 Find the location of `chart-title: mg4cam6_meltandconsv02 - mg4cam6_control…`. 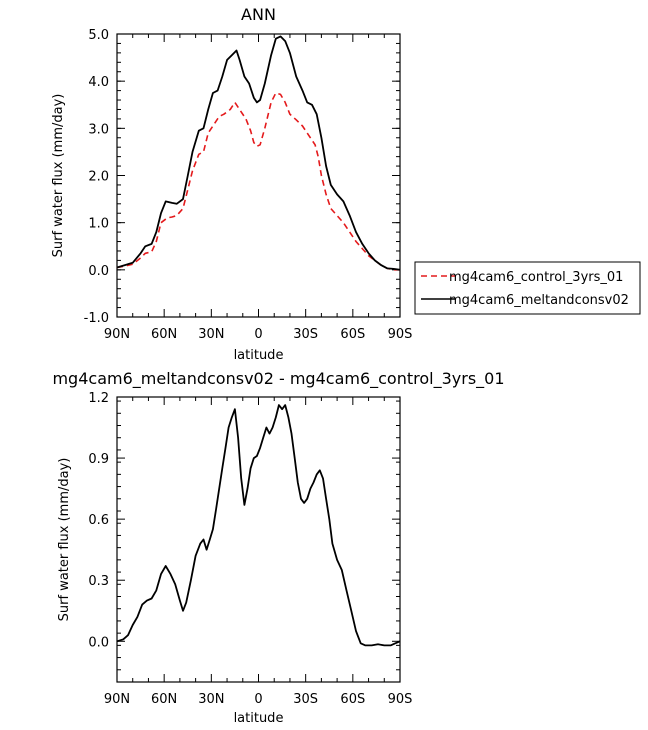

chart-title: mg4cam6_meltandconsv02 - mg4cam6_control… is located at coordinates (278, 379).